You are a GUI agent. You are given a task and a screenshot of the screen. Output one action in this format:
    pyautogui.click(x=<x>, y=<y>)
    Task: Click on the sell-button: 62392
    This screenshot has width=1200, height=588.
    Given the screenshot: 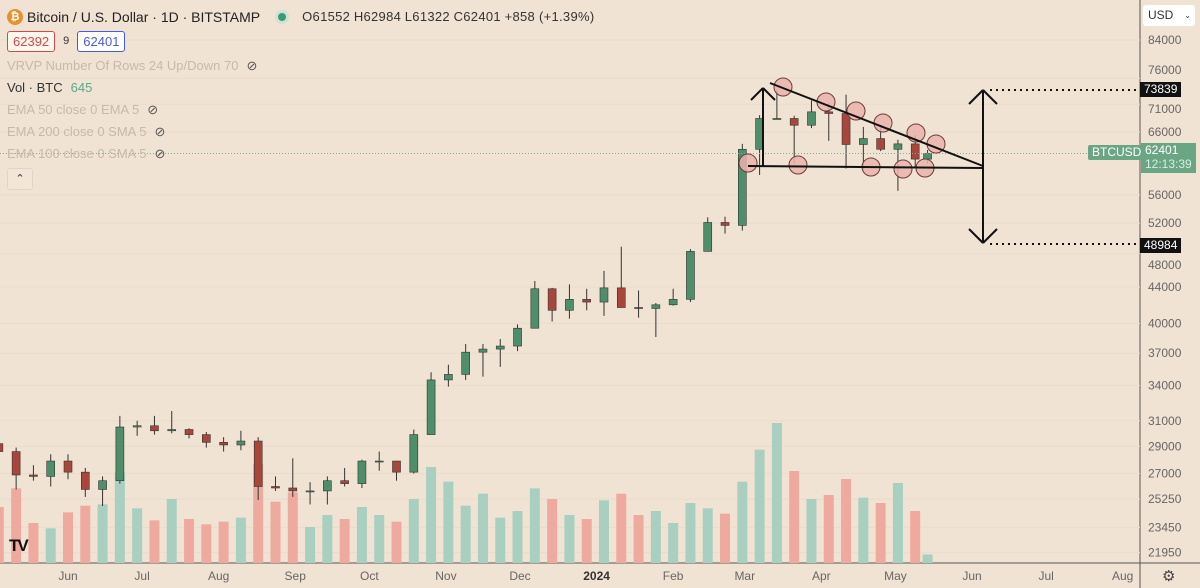 What is the action you would take?
    pyautogui.click(x=31, y=41)
    